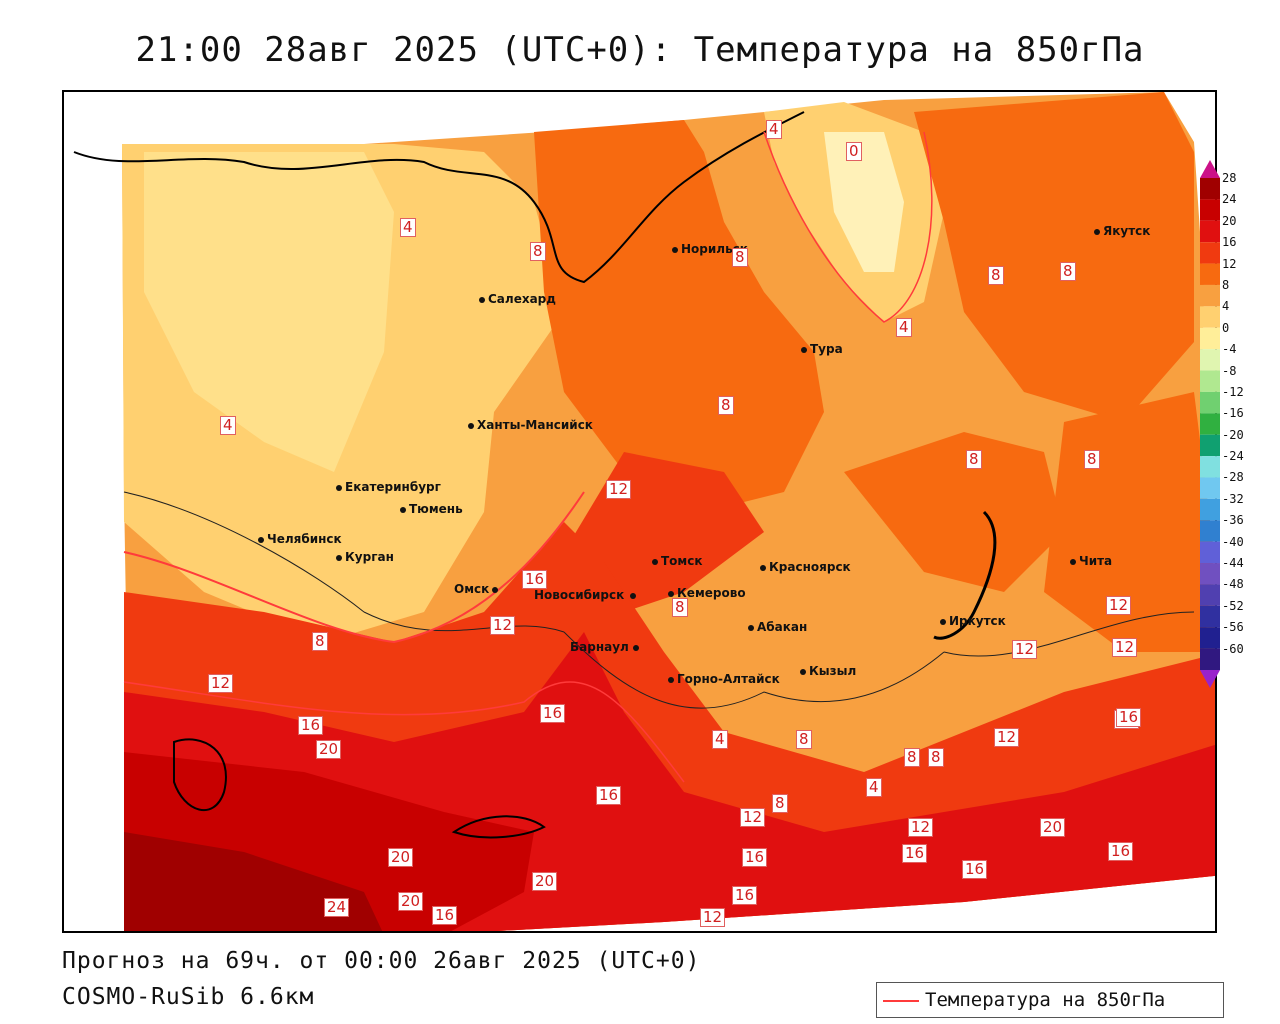 This screenshot has width=1280, height=1024. Describe the element at coordinates (1210, 679) in the screenshot. I see `colorbar-bottom-arrow` at that location.